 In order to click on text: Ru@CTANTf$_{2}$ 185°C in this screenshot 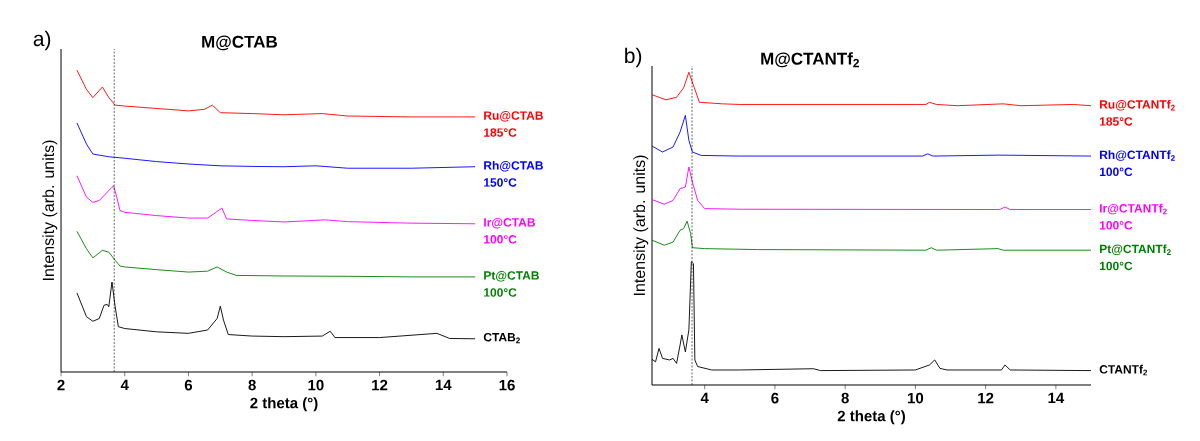, I will do `click(1137, 112)`.